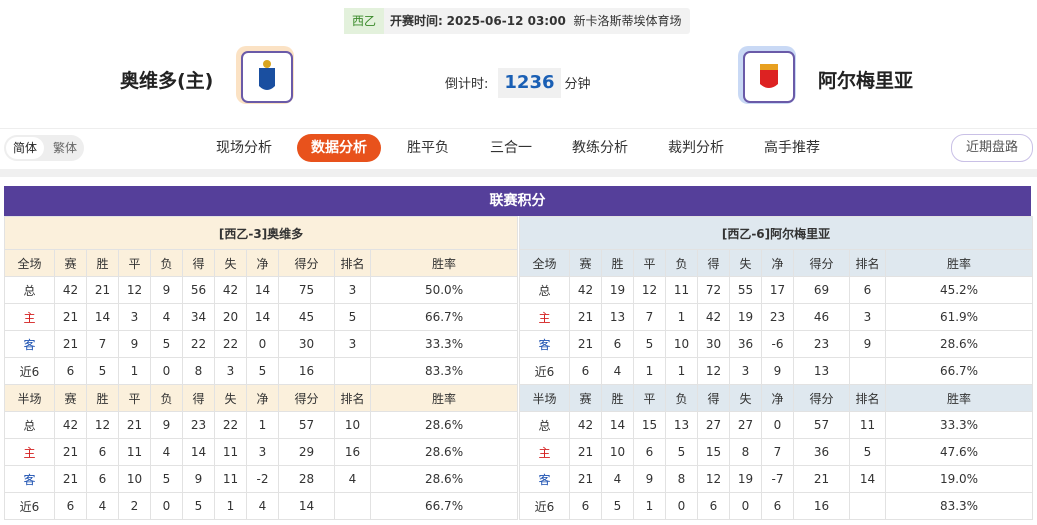  Describe the element at coordinates (713, 452) in the screenshot. I see `cell: 15` at that location.